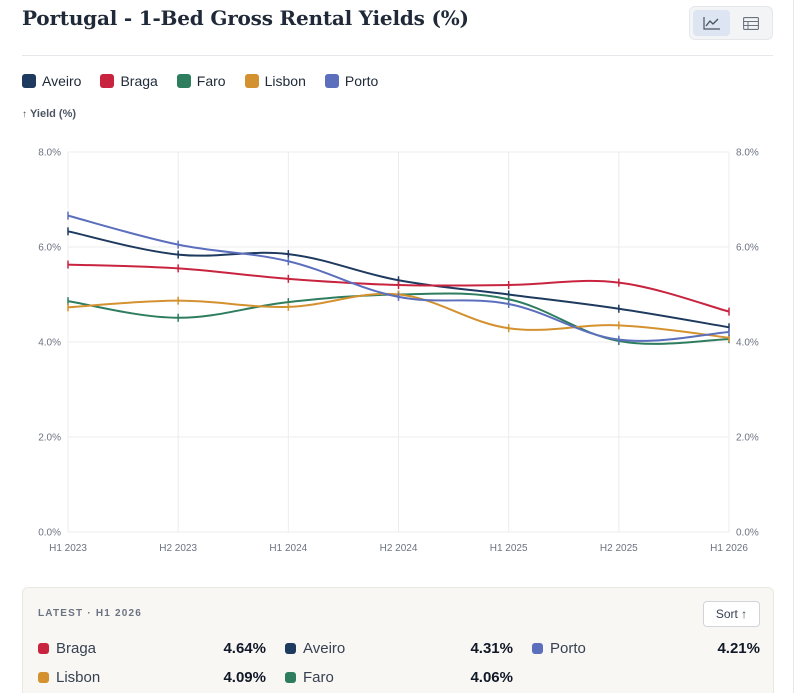 This screenshot has width=794, height=693. I want to click on y-tick-label-right: 6.0%, so click(747, 248).